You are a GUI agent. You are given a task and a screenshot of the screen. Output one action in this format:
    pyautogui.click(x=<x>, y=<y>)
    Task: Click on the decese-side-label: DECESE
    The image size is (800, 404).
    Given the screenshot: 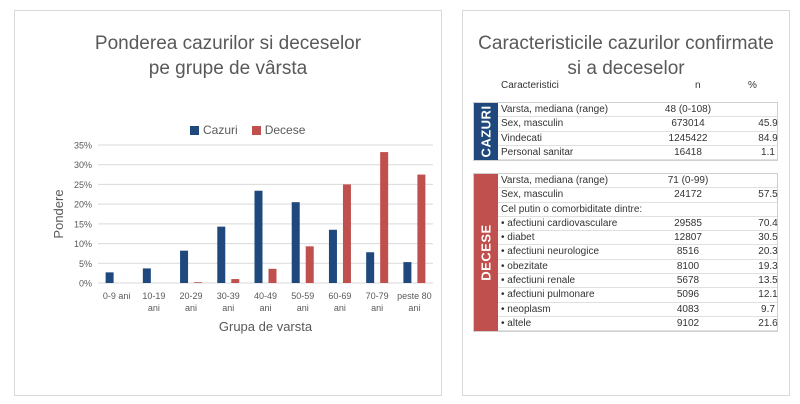 What is the action you would take?
    pyautogui.click(x=486, y=253)
    